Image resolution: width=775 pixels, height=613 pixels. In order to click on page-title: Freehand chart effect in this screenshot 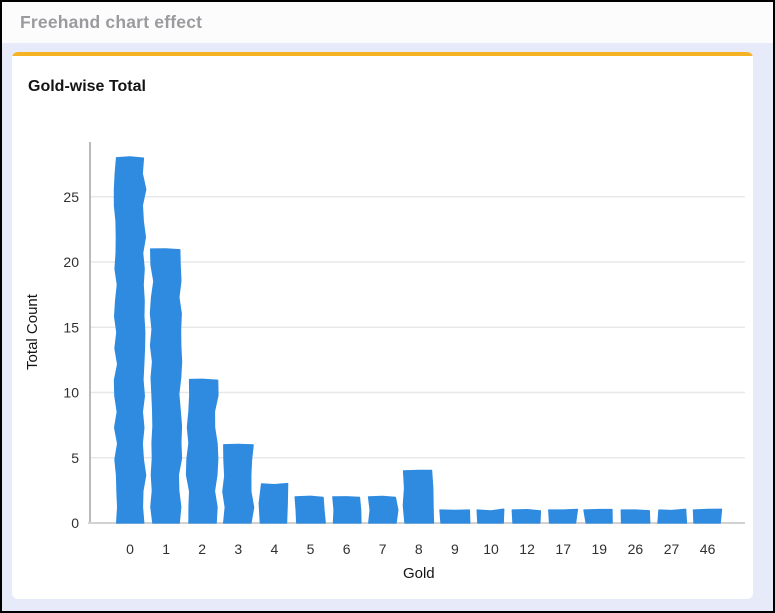, I will do `click(111, 22)`.